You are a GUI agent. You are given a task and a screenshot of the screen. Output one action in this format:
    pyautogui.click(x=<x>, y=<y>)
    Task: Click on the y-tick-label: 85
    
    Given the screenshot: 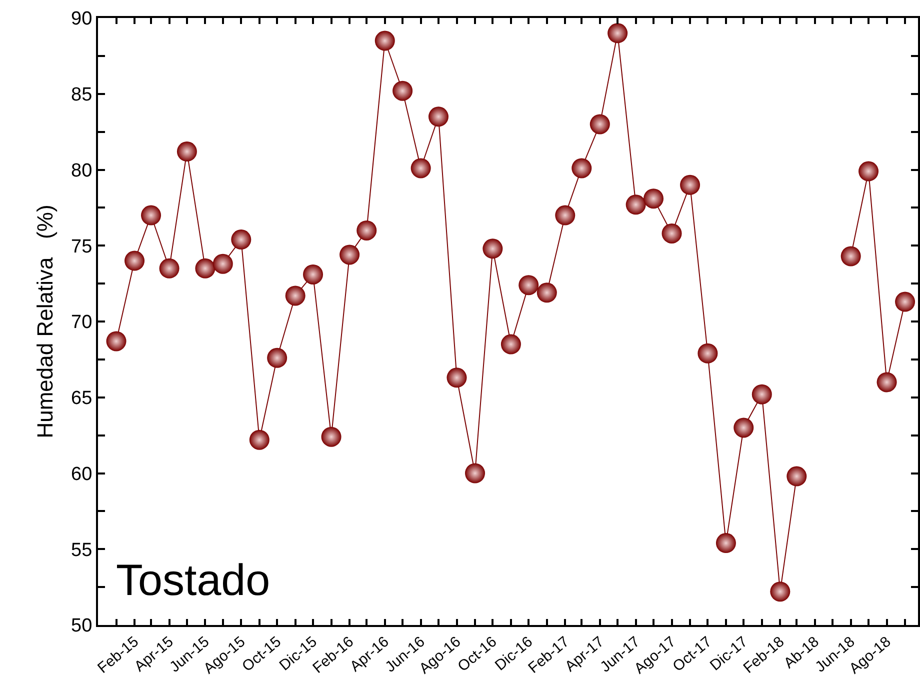 What is the action you would take?
    pyautogui.click(x=81, y=95)
    